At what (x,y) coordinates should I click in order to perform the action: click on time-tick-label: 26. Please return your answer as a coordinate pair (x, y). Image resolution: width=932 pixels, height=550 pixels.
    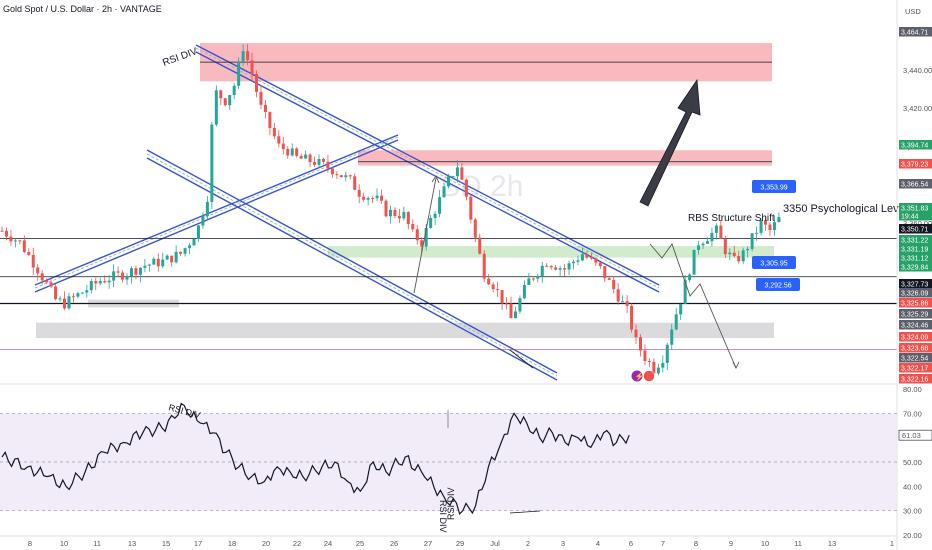
    Looking at the image, I should click on (394, 543).